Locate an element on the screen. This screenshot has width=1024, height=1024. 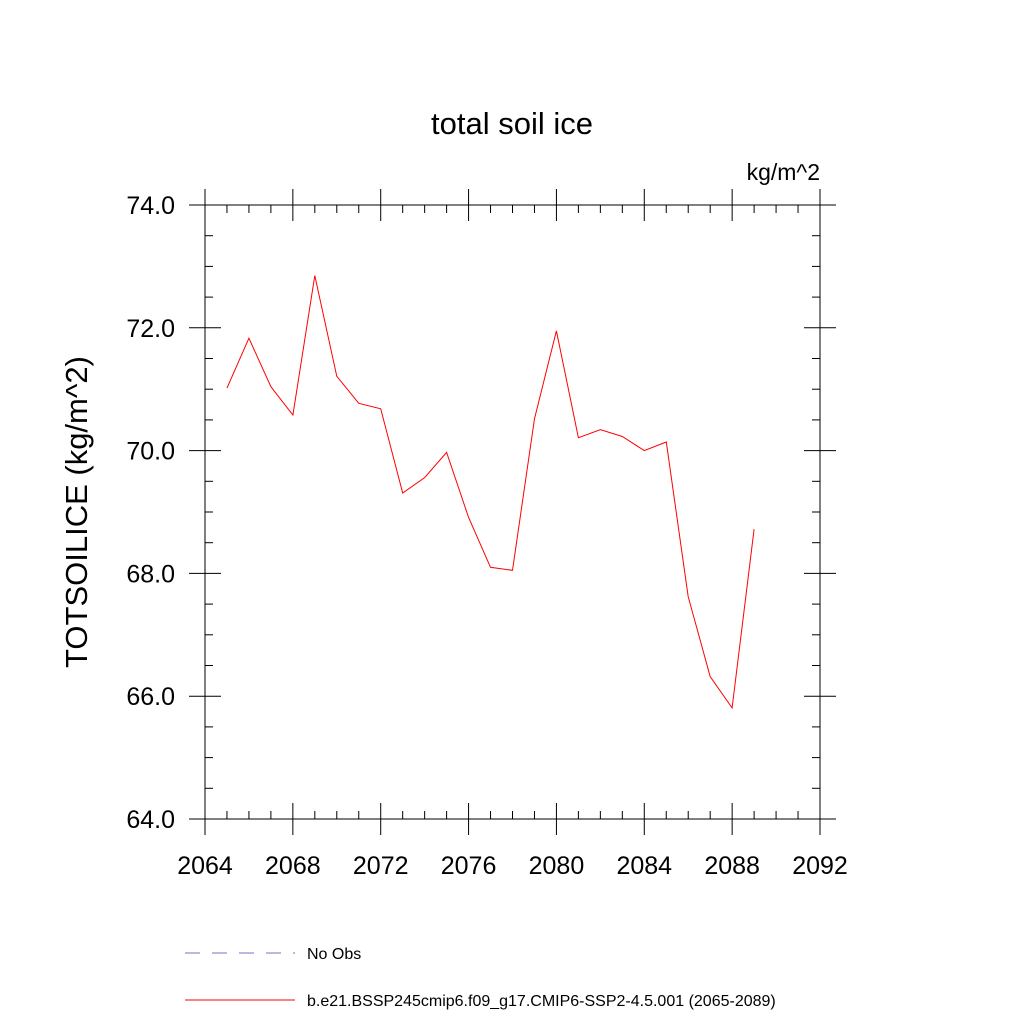
x-tick-label: 2072 is located at coordinates (381, 866).